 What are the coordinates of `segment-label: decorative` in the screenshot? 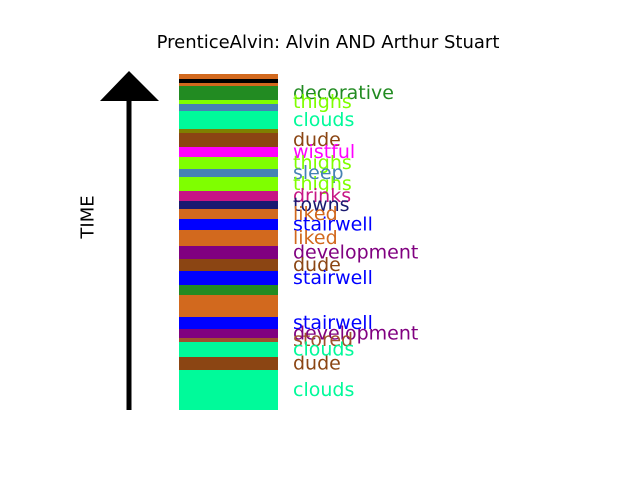 It's located at (343, 93).